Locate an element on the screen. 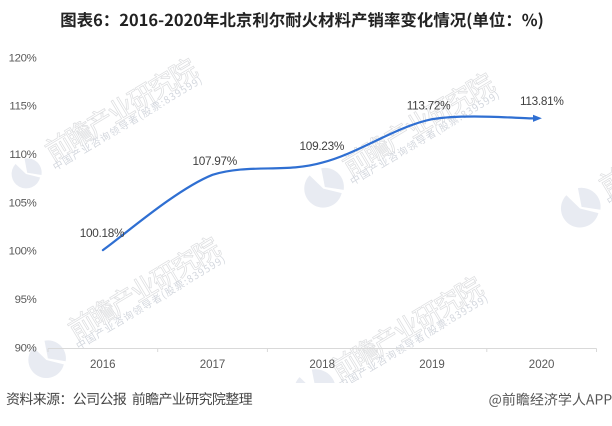  svg-text: 107.97% is located at coordinates (214, 161).